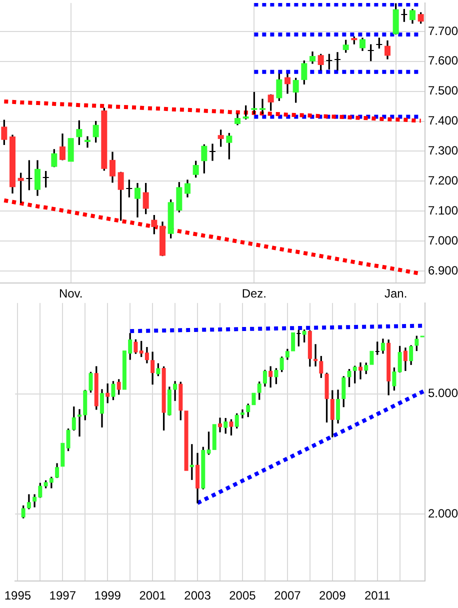 The height and width of the screenshot is (608, 458). Describe the element at coordinates (254, 293) in the screenshot. I see `x-tick-label: Dez.` at that location.